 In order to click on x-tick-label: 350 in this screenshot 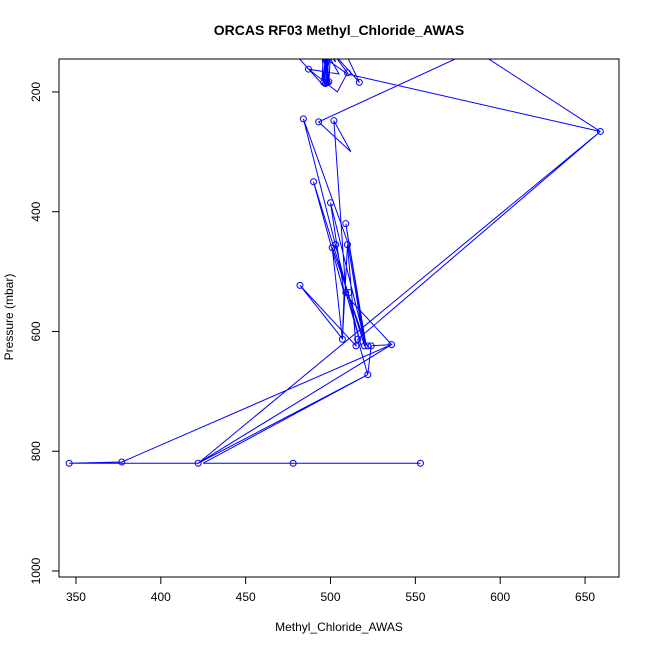, I will do `click(76, 597)`.